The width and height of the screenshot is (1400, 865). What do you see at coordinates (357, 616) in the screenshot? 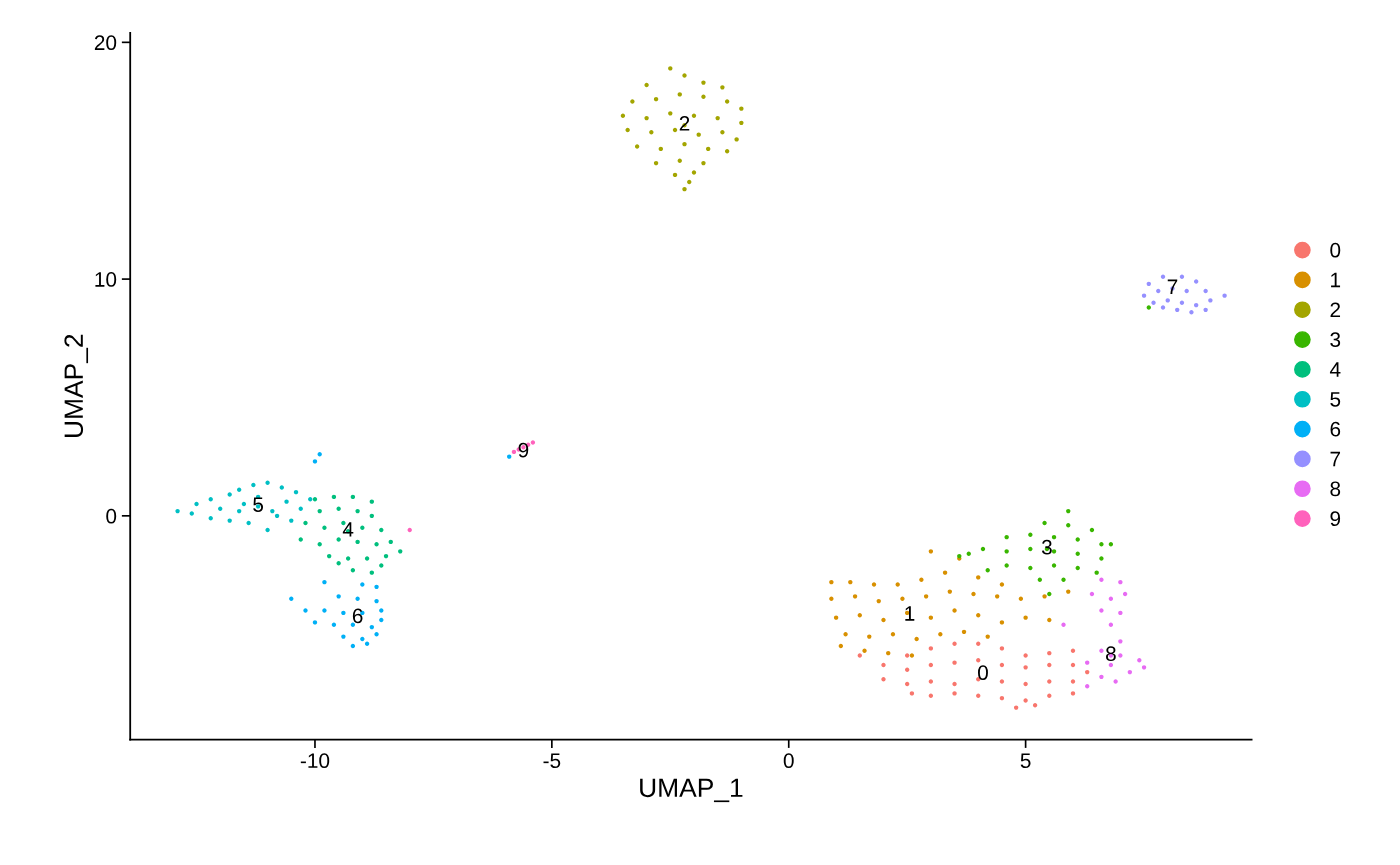
I see `annotation: 6` at bounding box center [357, 616].